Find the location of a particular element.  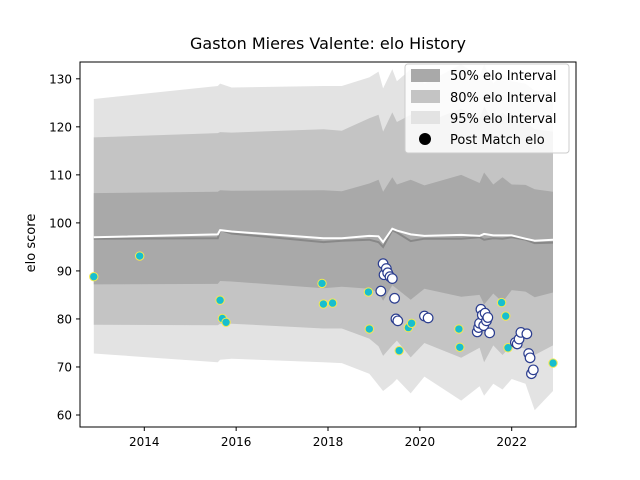

y-tick-label: 120 is located at coordinates (60, 127).